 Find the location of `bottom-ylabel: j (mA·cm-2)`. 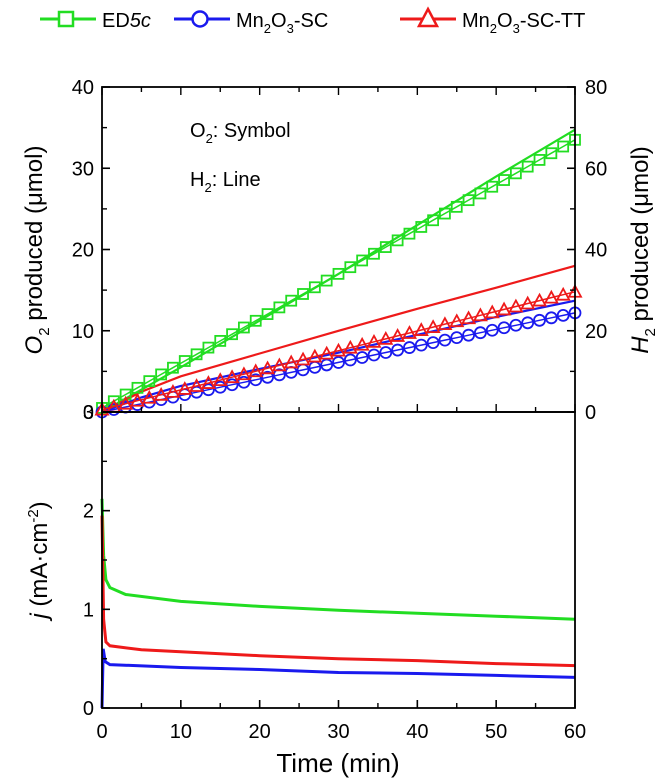

bottom-ylabel: j (mA·cm-2) is located at coordinates (39, 561).